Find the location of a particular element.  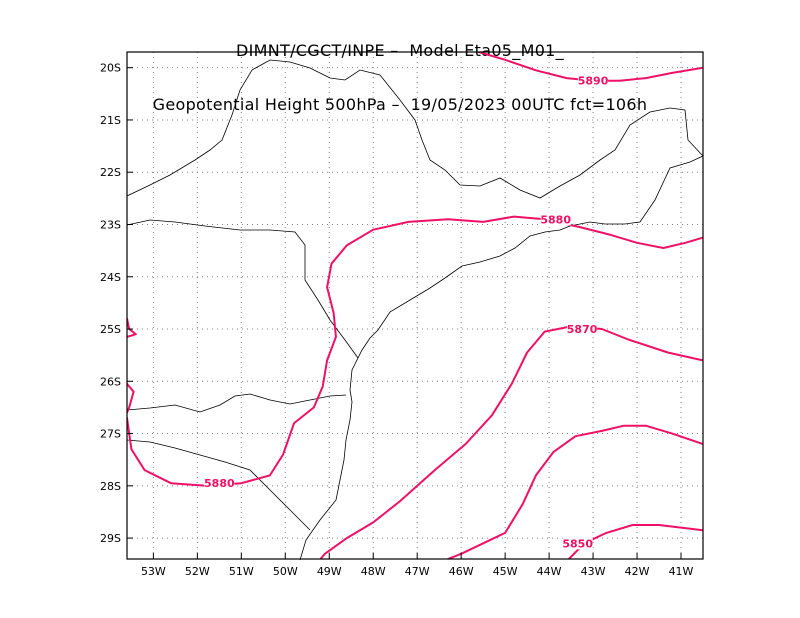

title-line-1: DIMNT/CGCT/INPE – Model Eta05_M01_ is located at coordinates (400, 50).